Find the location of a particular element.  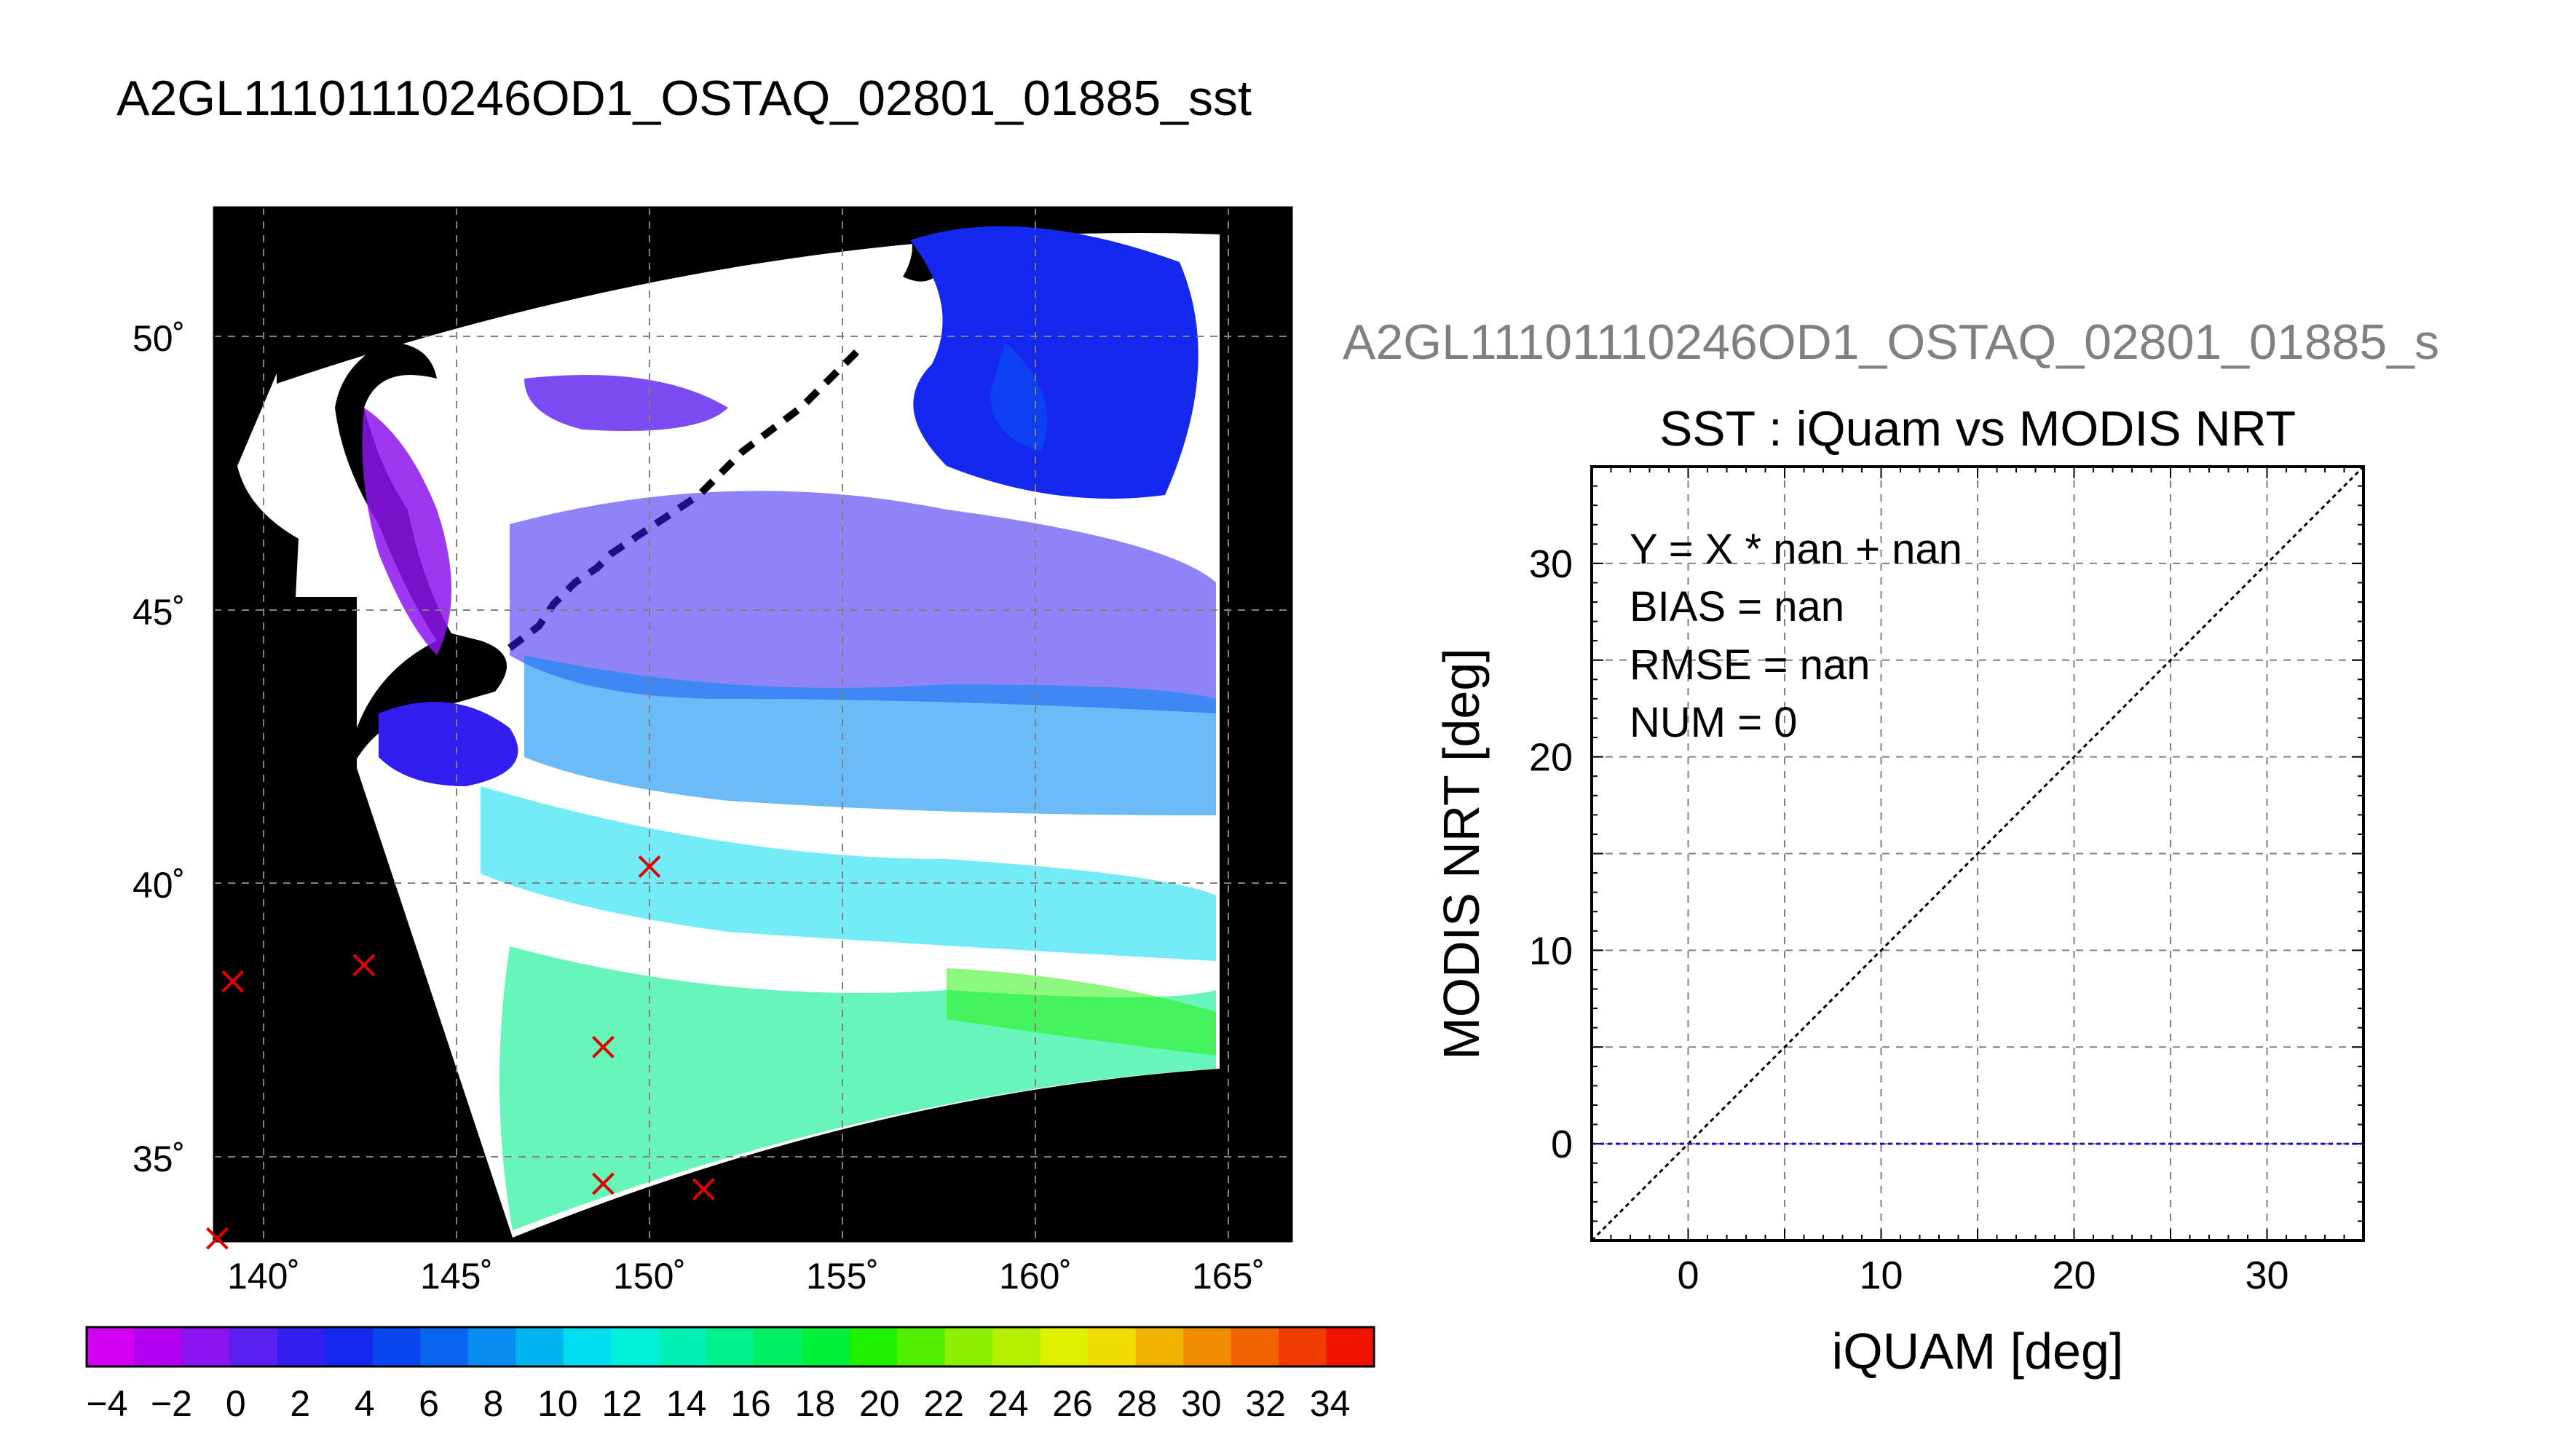

stats-bias: BIAS = nan is located at coordinates (1737, 606).